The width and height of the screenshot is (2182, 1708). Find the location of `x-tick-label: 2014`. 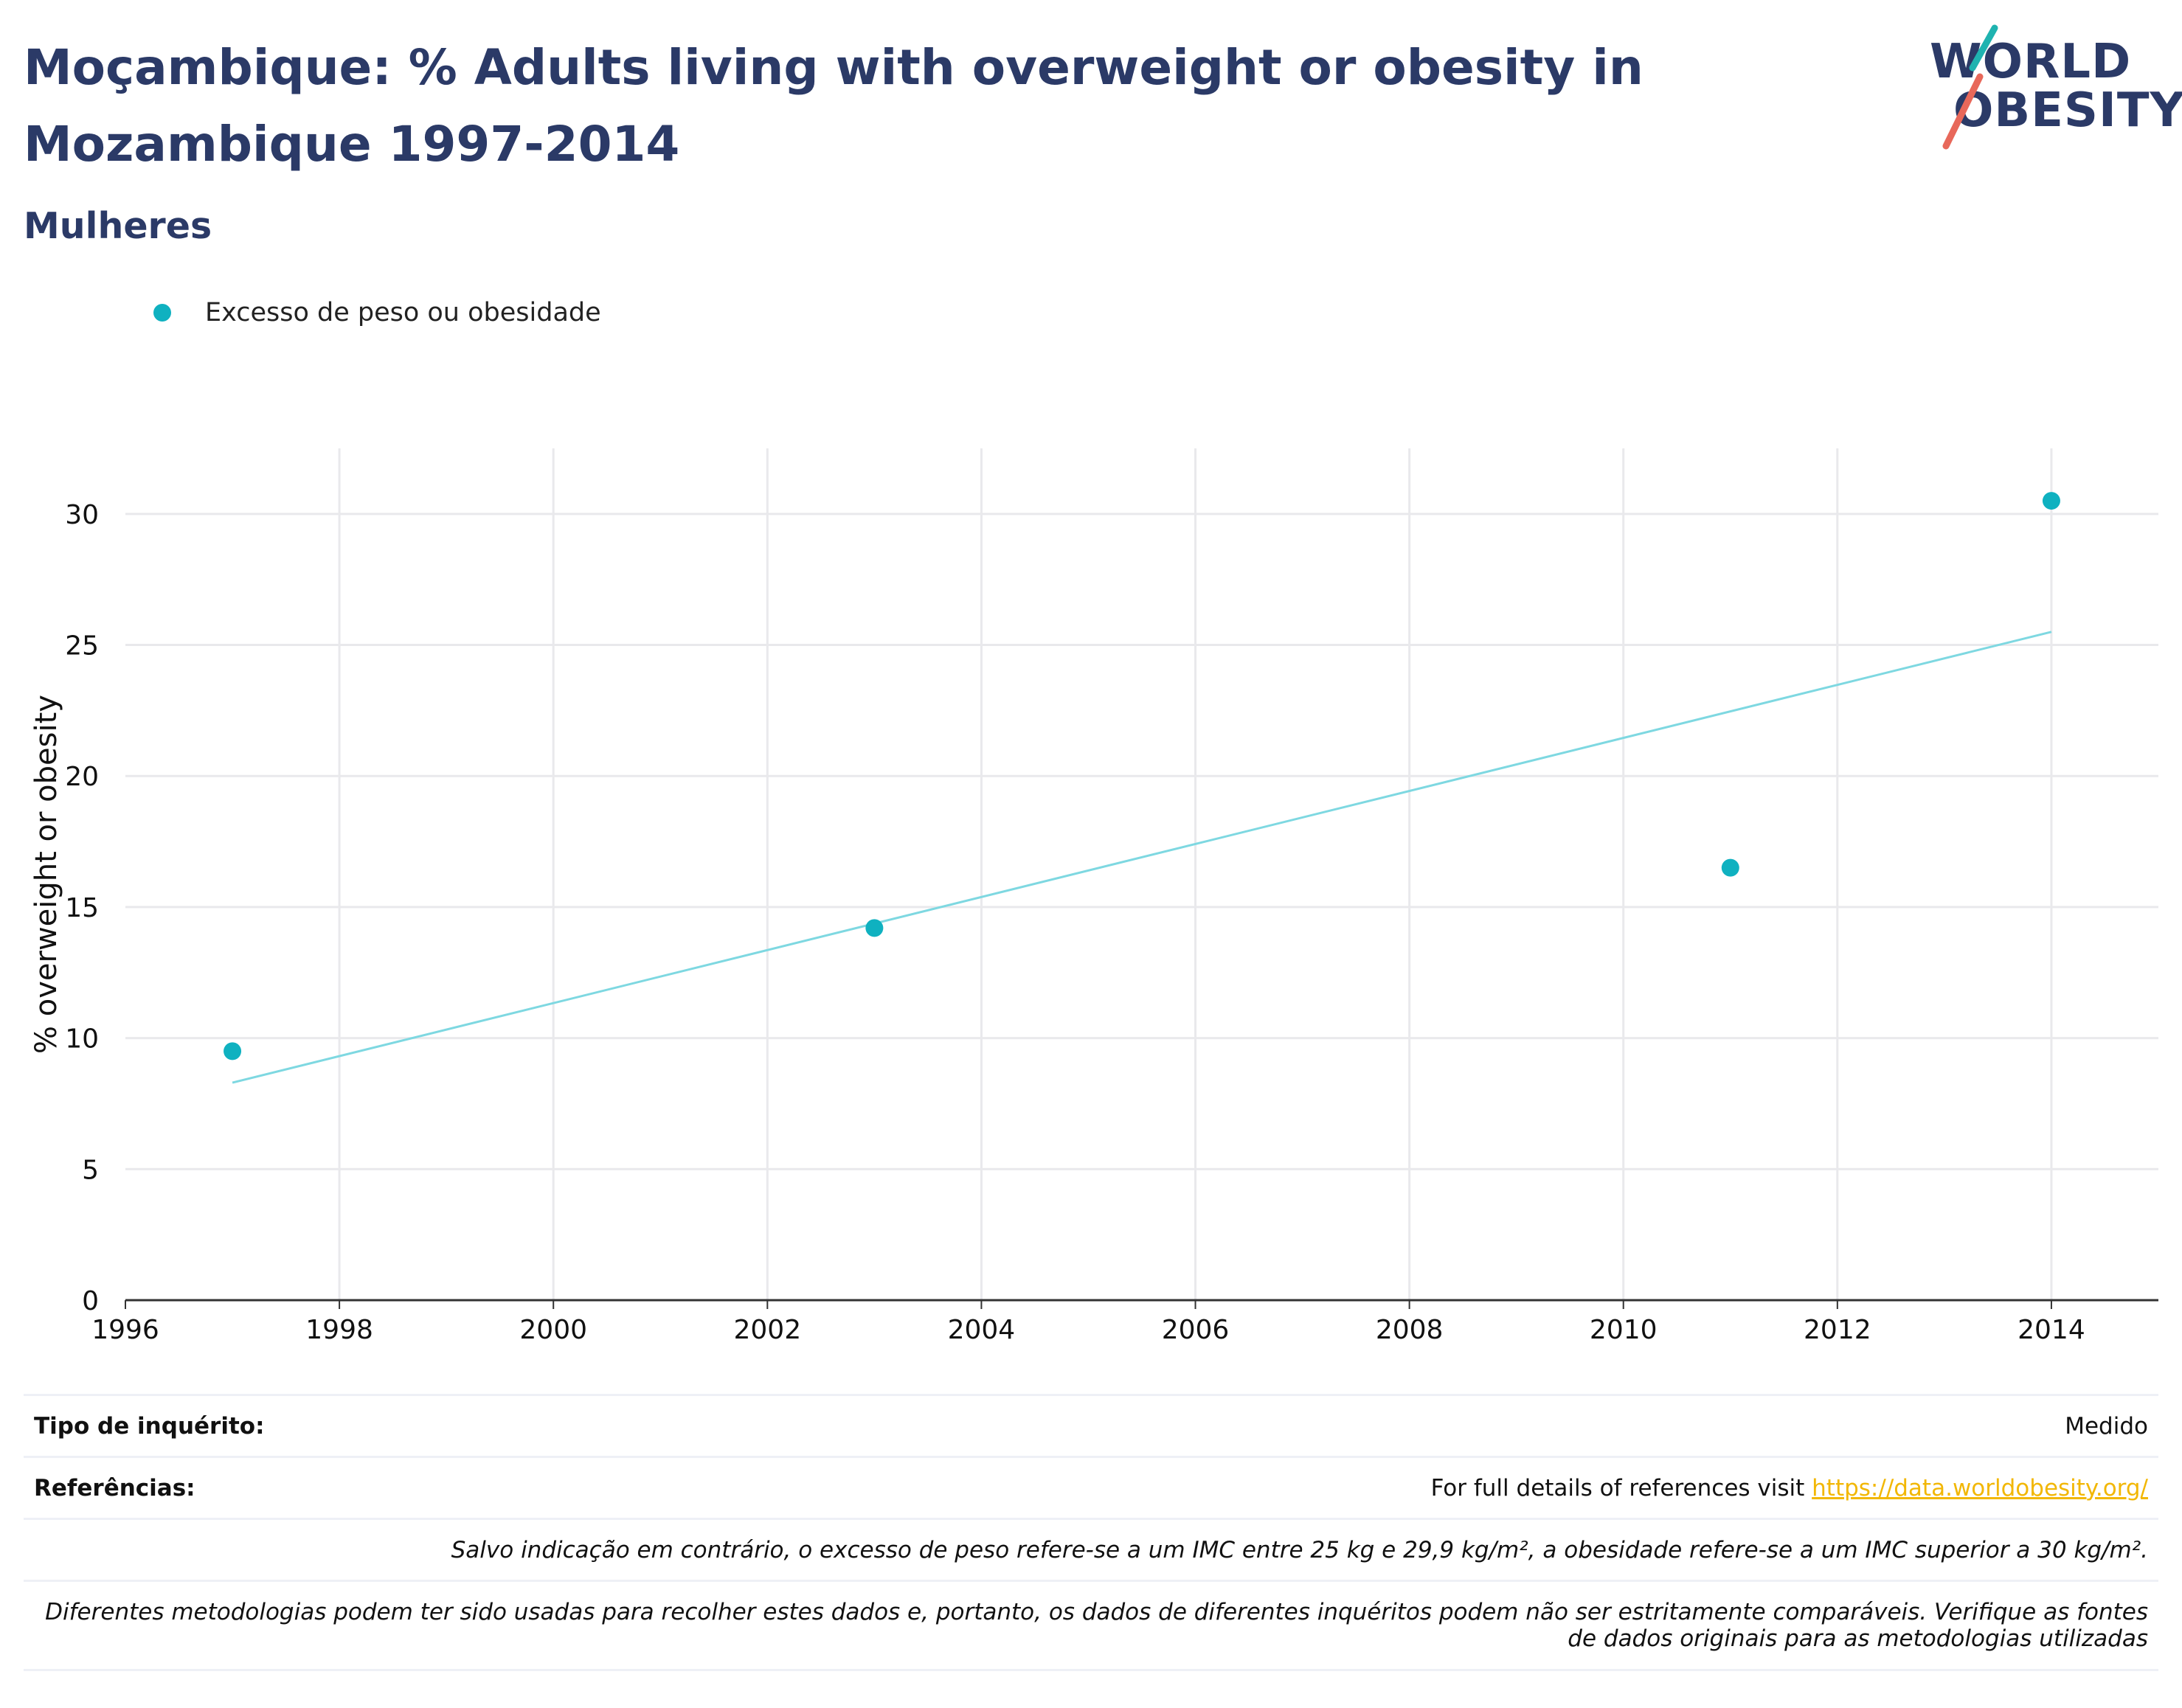

x-tick-label: 2014 is located at coordinates (2051, 1330).